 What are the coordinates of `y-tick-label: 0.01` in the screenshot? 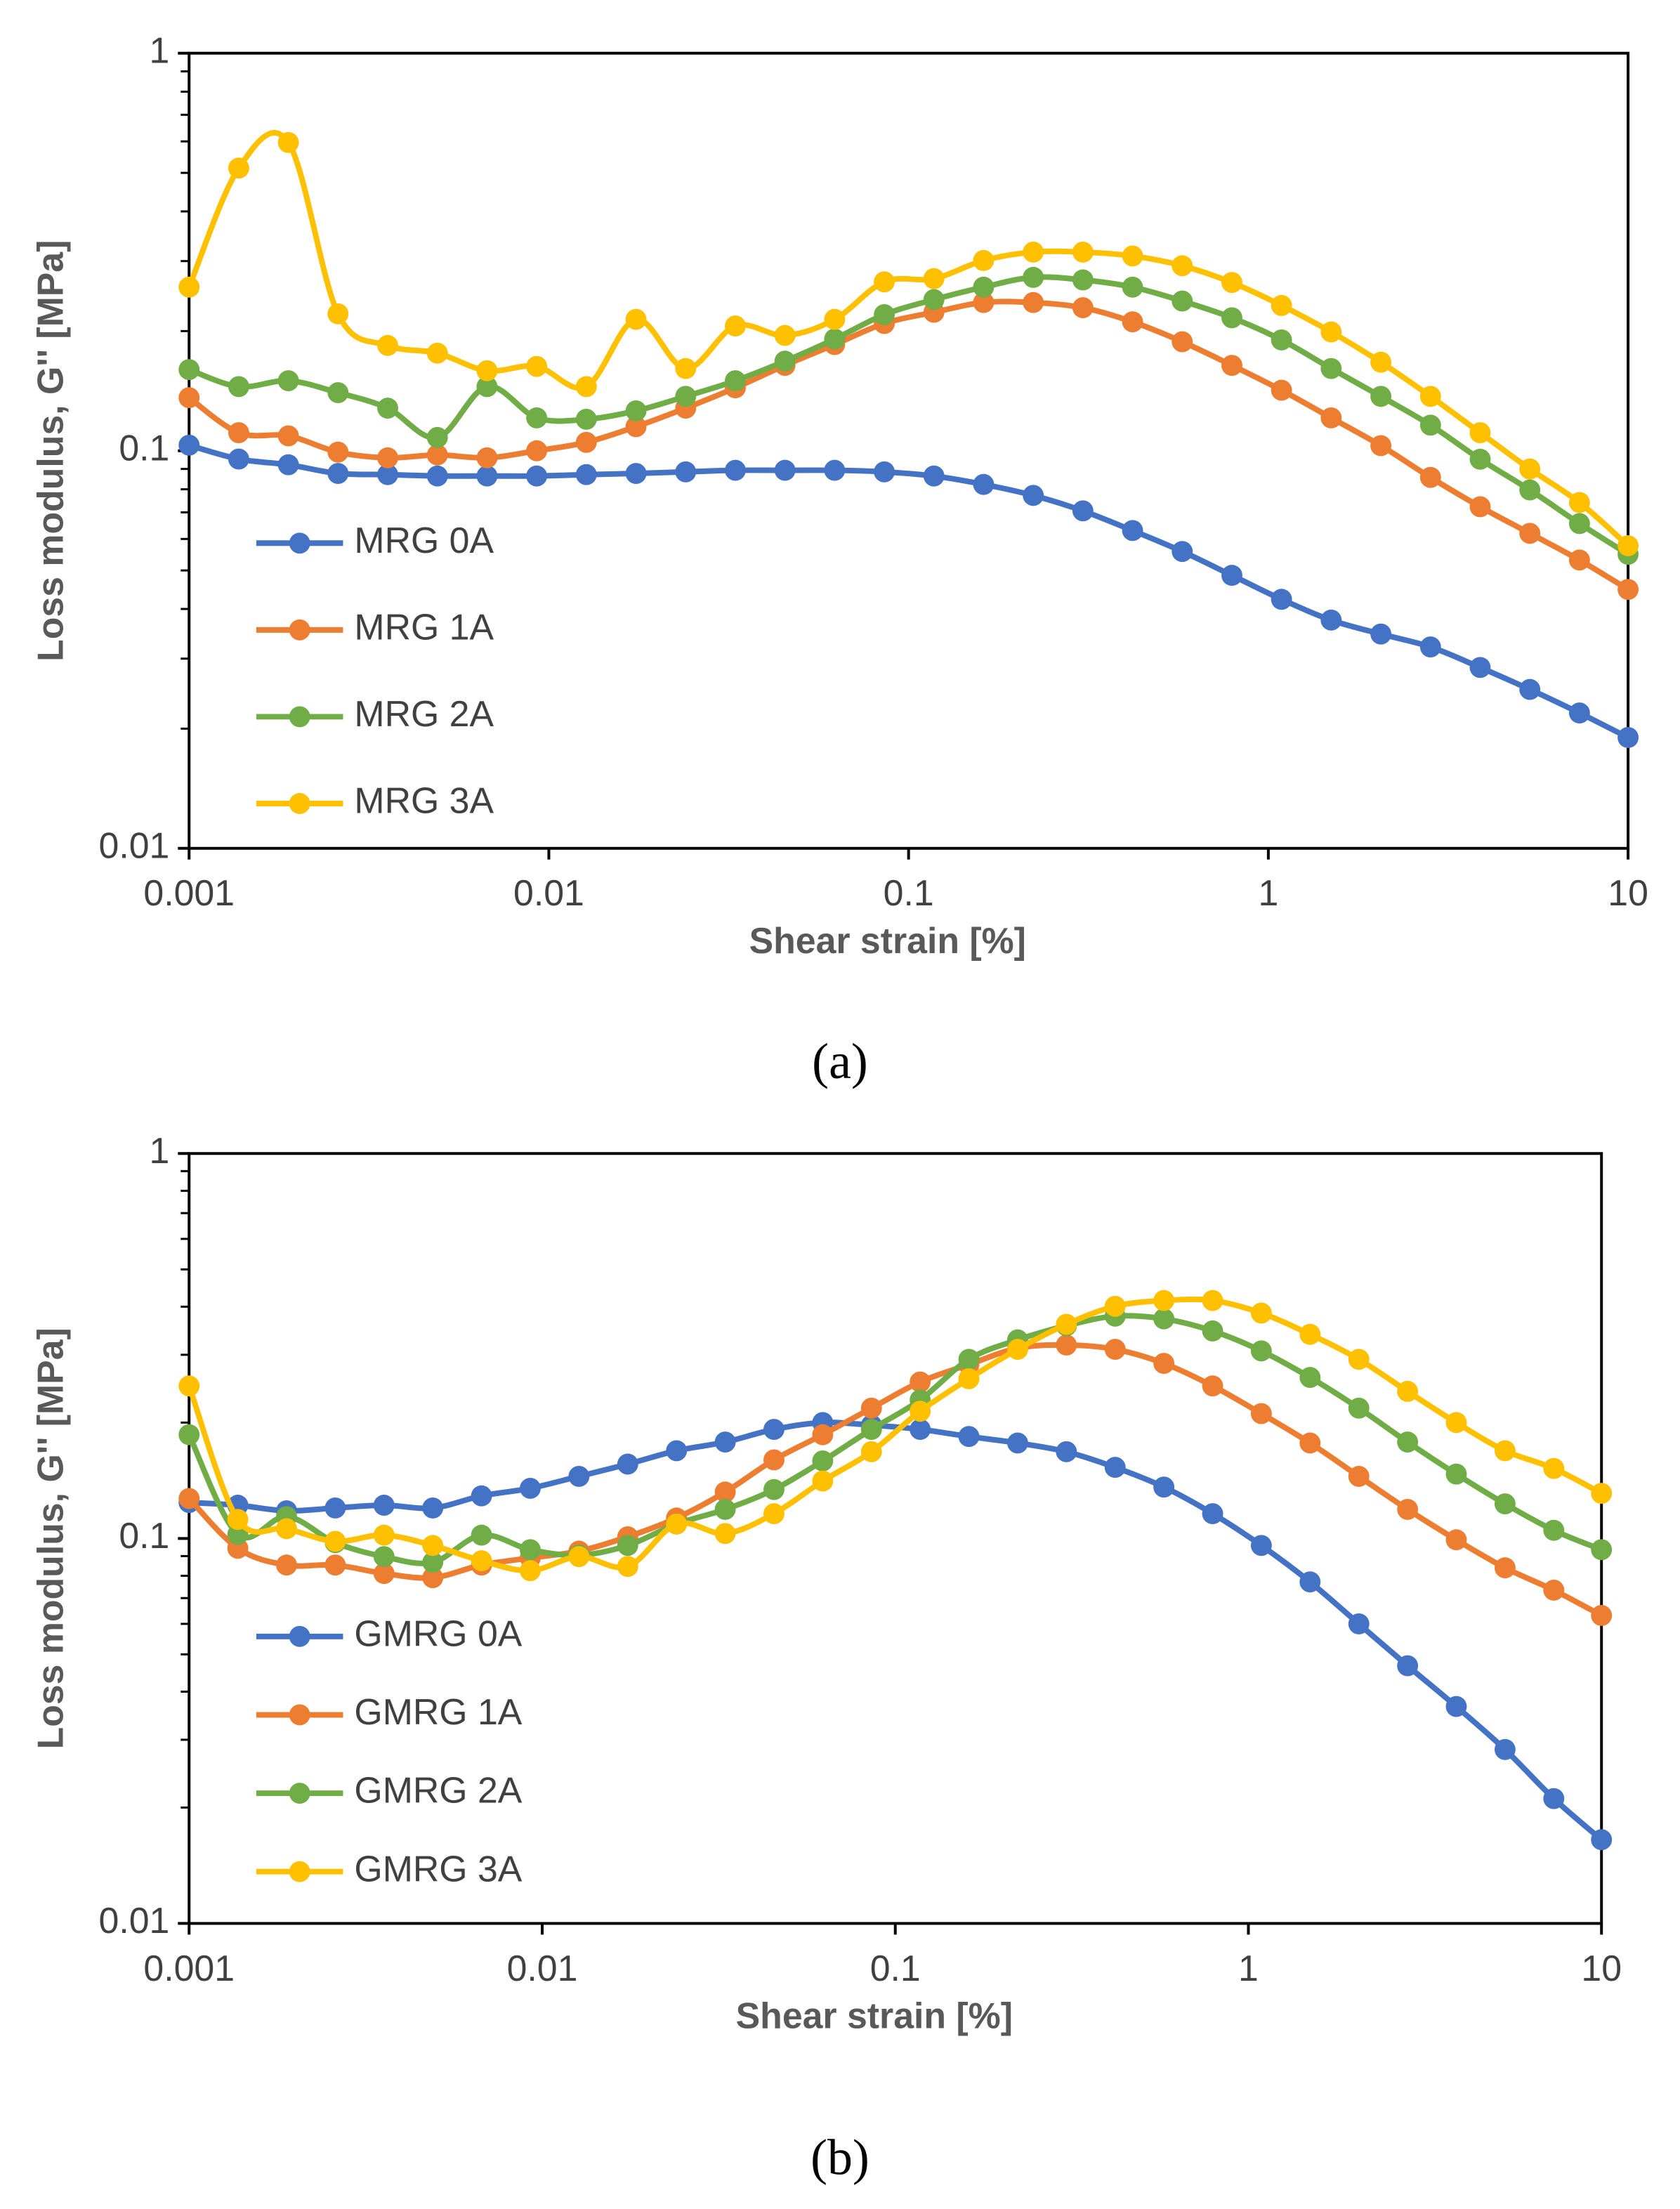 It's located at (134, 1920).